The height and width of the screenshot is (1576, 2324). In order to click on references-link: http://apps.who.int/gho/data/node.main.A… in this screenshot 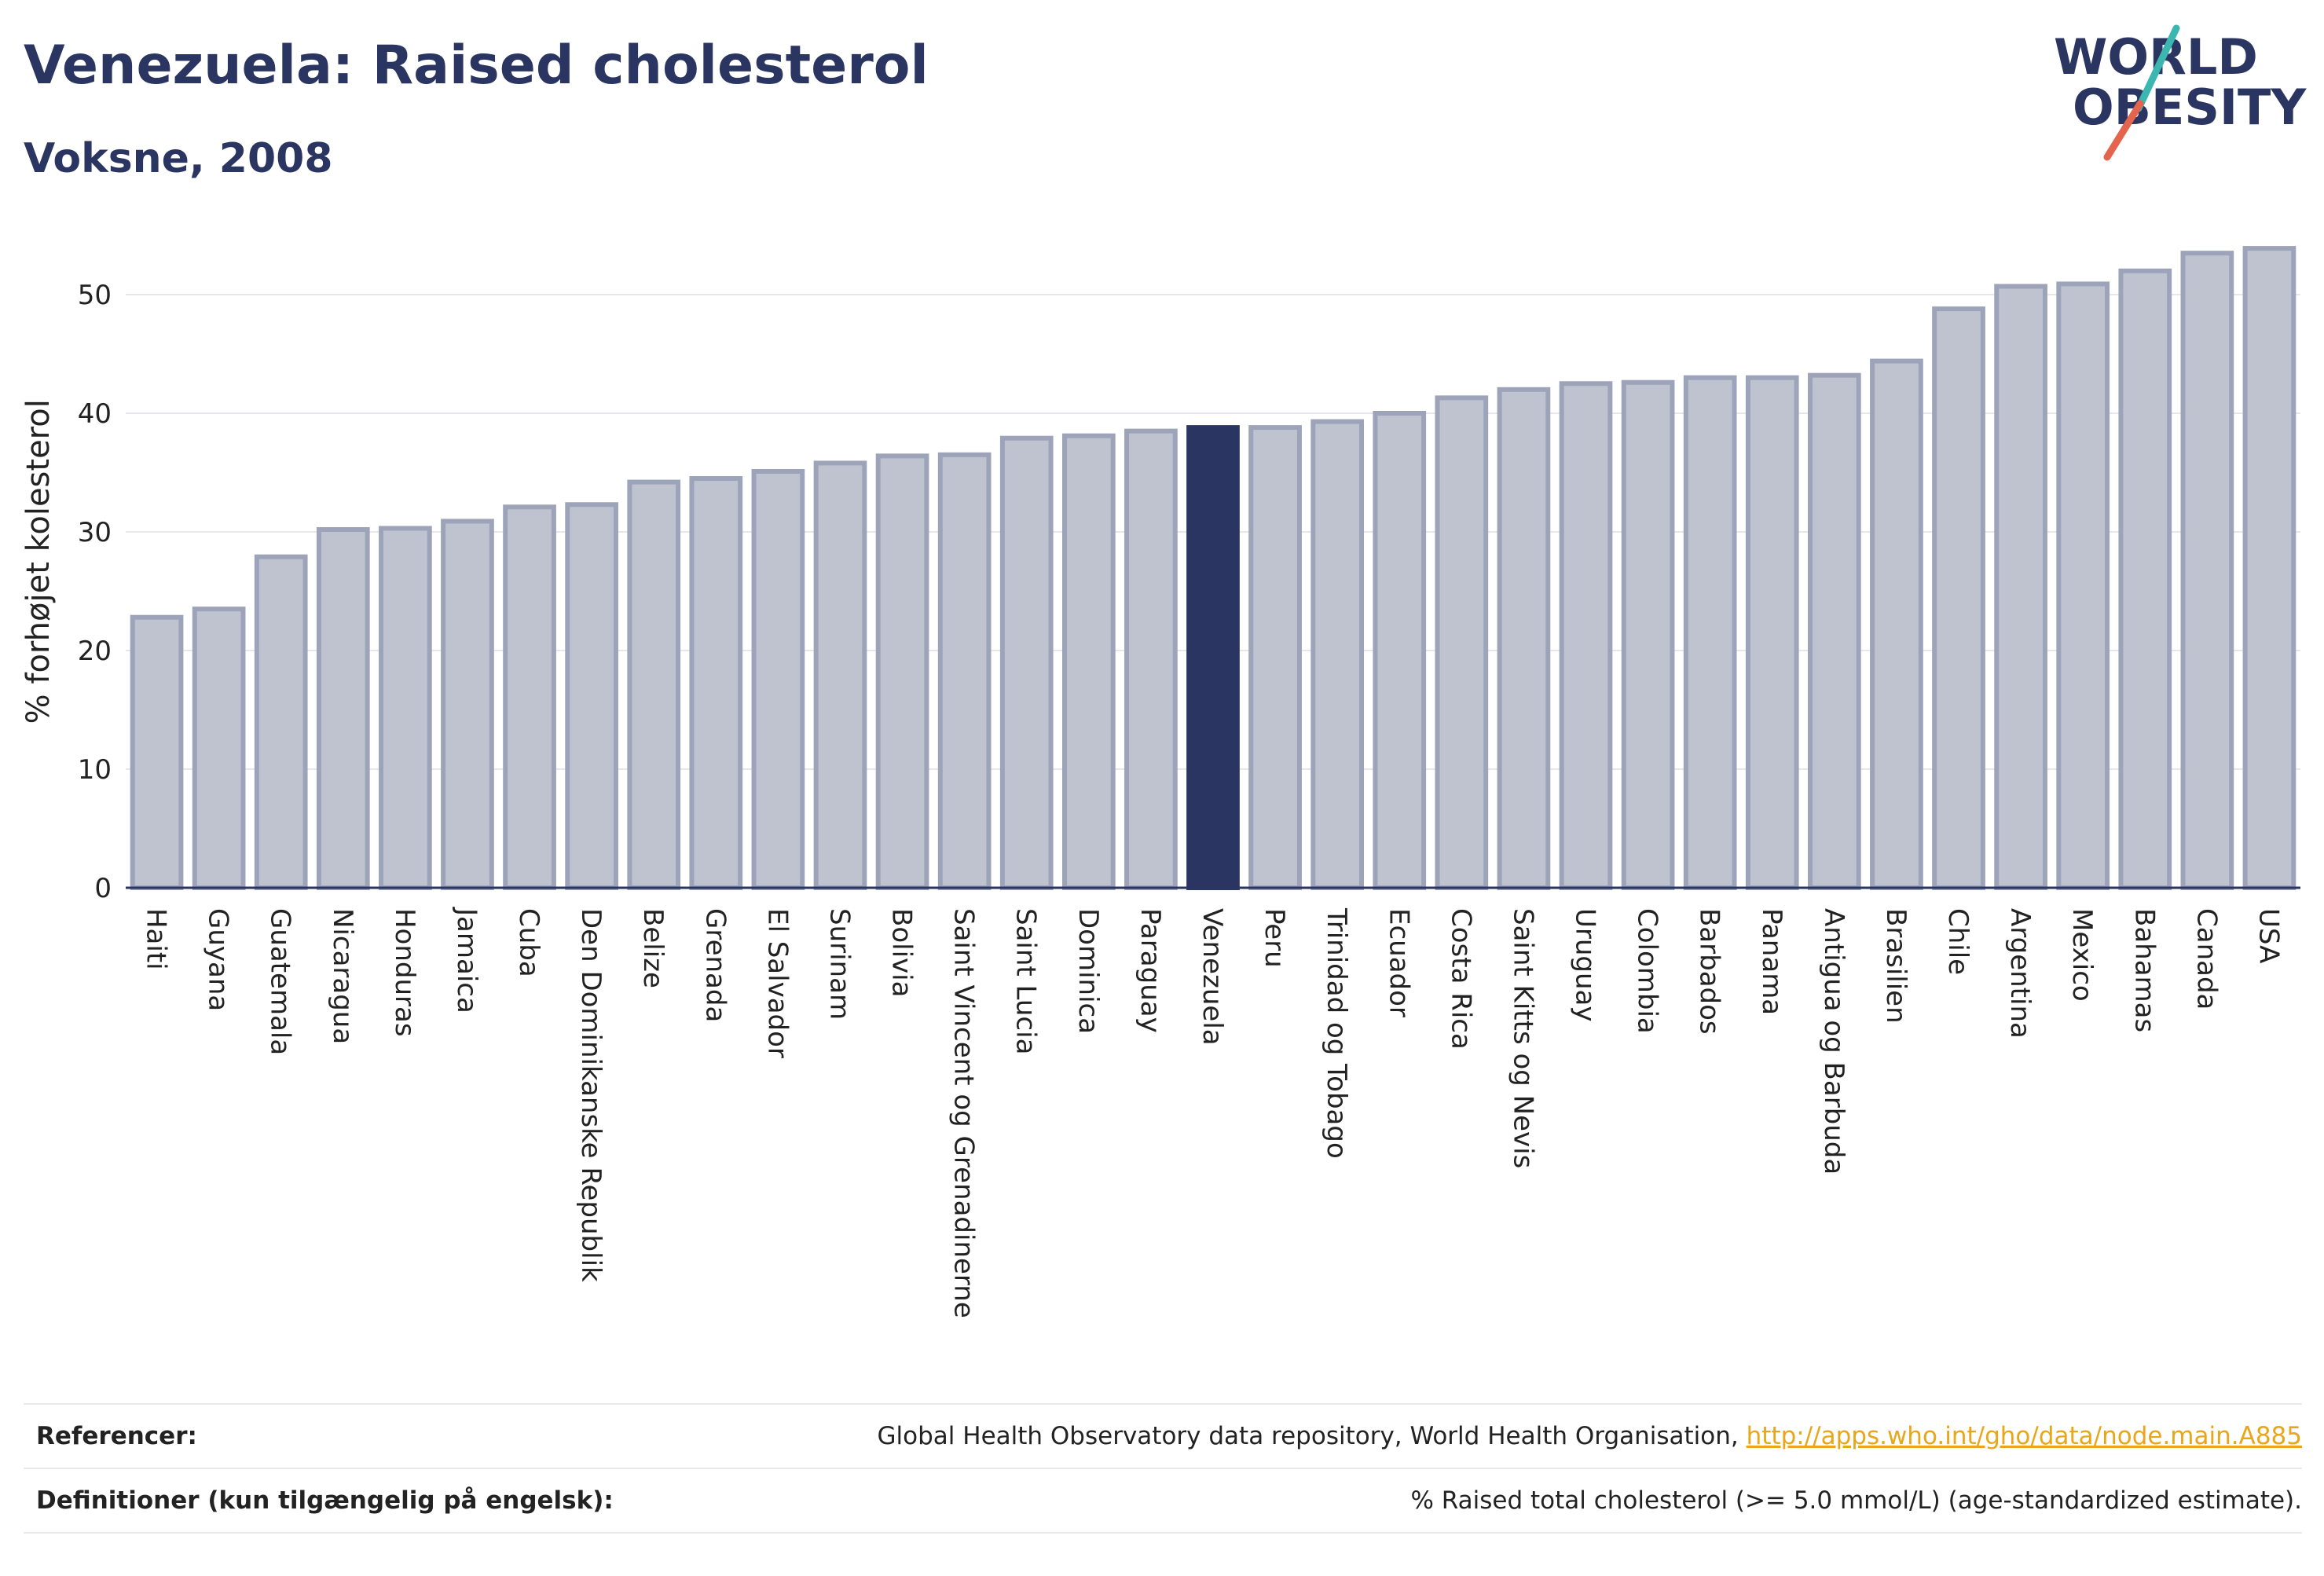, I will do `click(2024, 1436)`.